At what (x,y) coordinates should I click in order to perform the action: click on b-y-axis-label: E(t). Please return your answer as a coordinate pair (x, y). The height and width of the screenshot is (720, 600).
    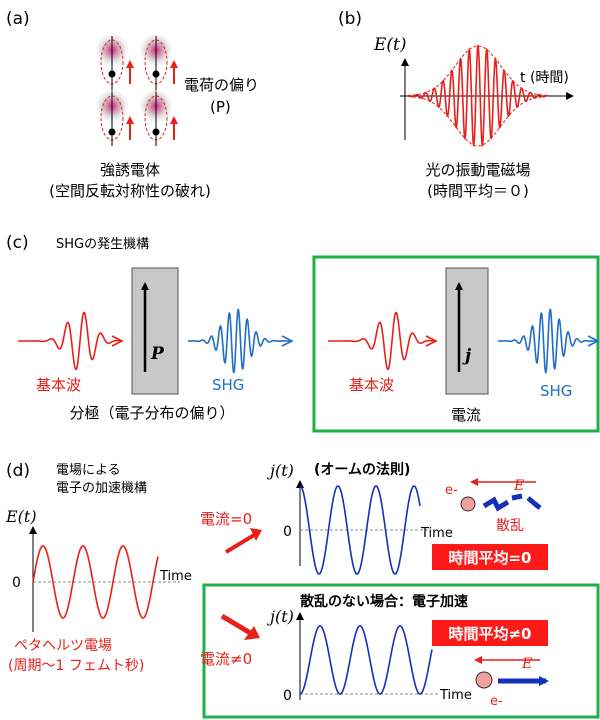
    Looking at the image, I should click on (390, 45).